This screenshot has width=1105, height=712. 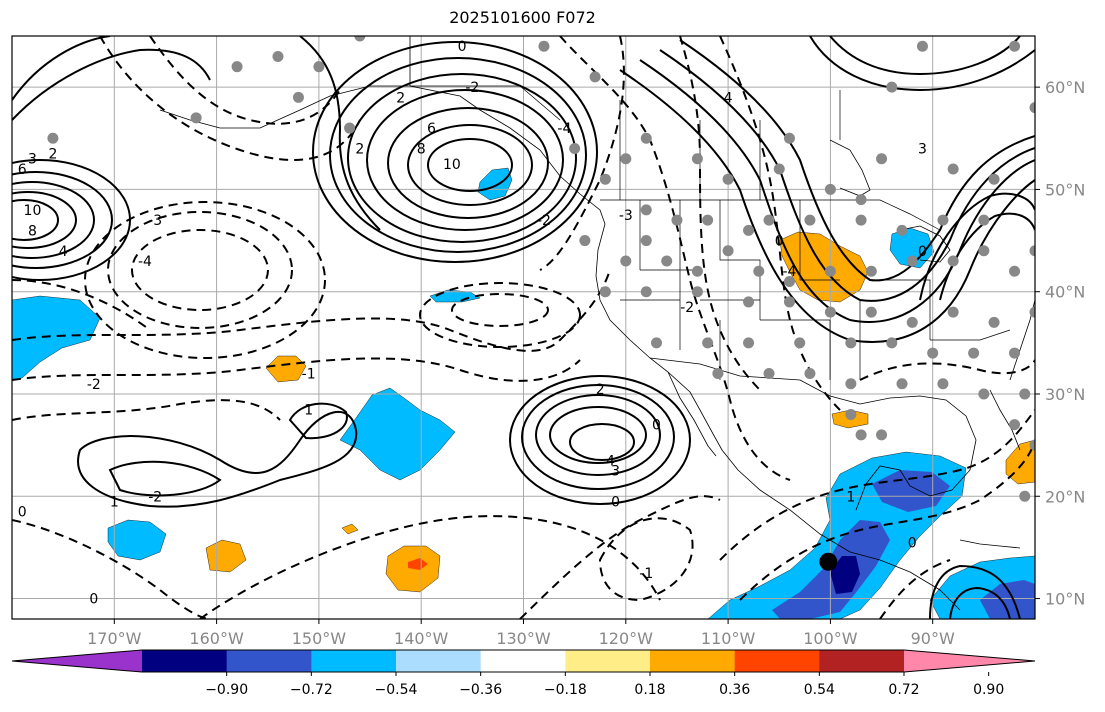 What do you see at coordinates (692, 414) in the screenshot?
I see `coastline-baja` at bounding box center [692, 414].